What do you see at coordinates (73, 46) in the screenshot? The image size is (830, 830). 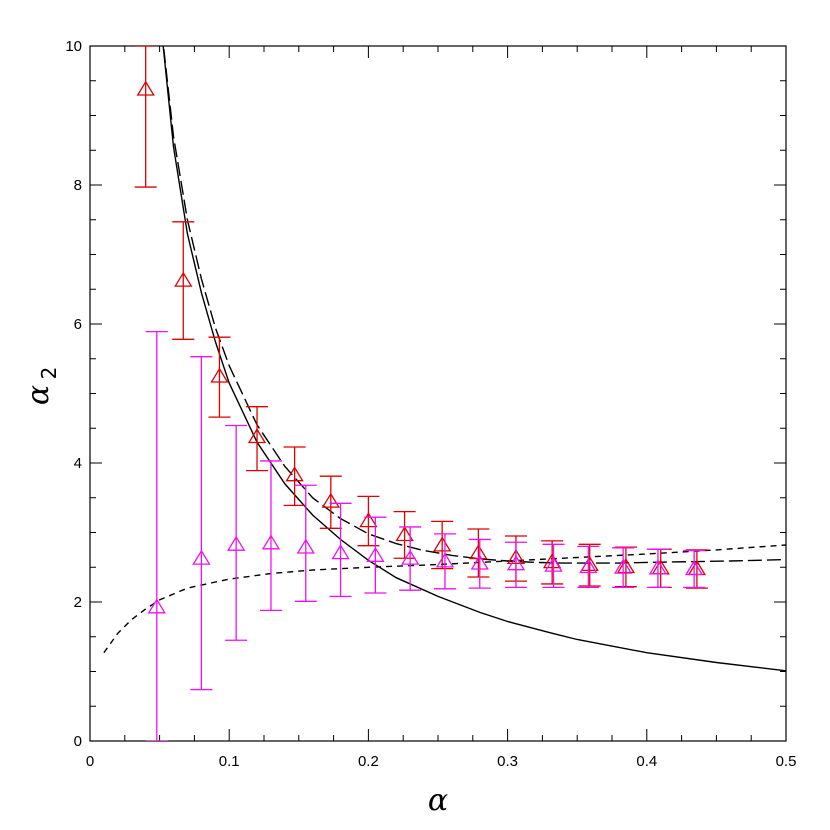 I see `y-tick-label: 10` at bounding box center [73, 46].